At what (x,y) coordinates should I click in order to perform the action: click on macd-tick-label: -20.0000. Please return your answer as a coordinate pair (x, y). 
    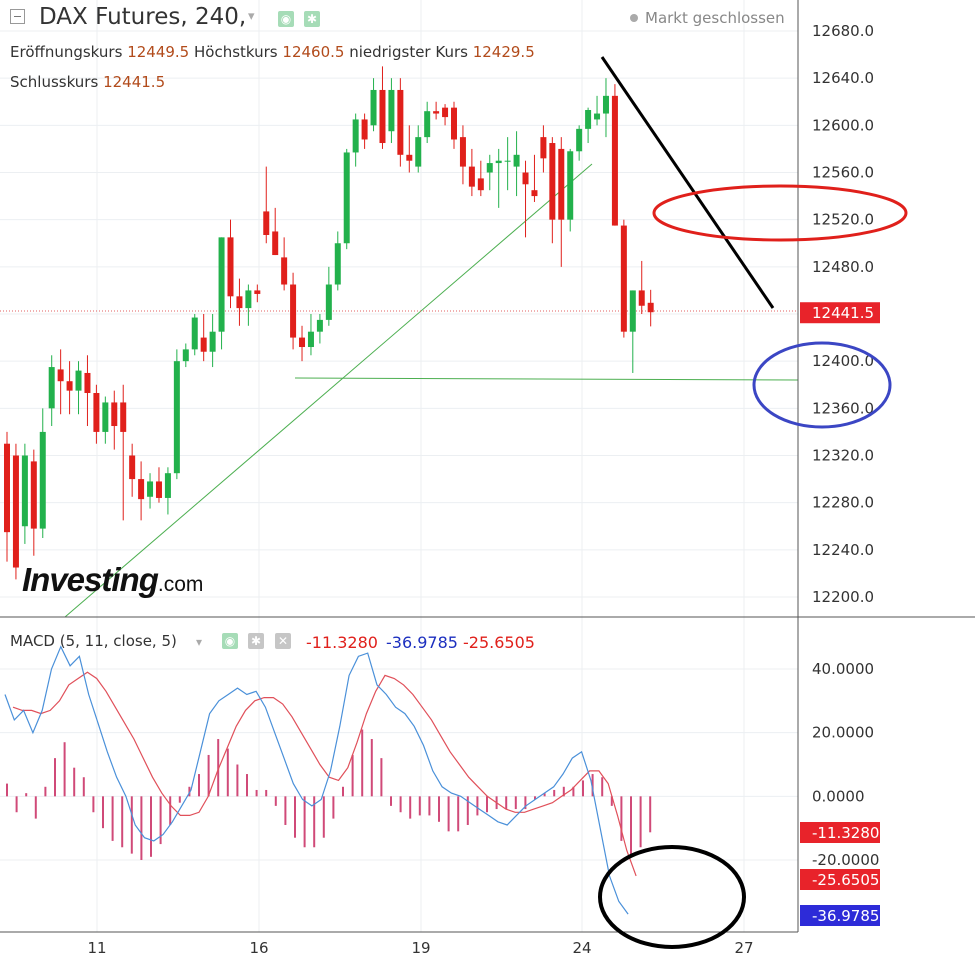
    Looking at the image, I should click on (845, 860).